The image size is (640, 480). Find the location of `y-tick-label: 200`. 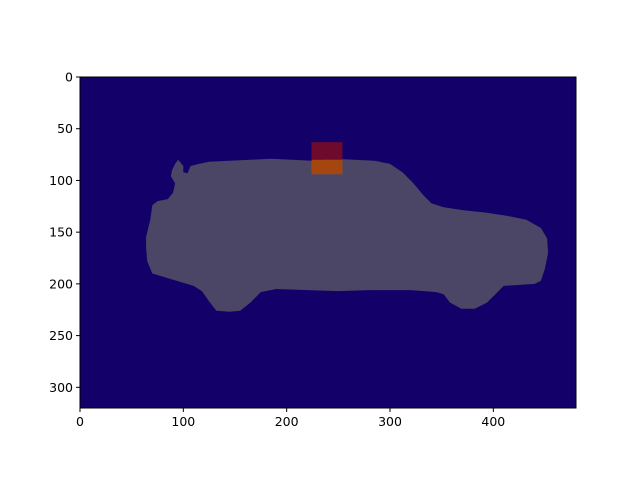

y-tick-label: 200 is located at coordinates (61, 283).